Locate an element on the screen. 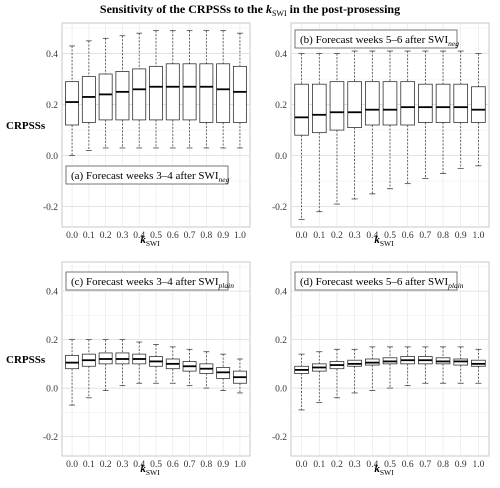  panel-annotation: (a) Forecast weeks 3–4 after SWIneg is located at coordinates (147, 175).